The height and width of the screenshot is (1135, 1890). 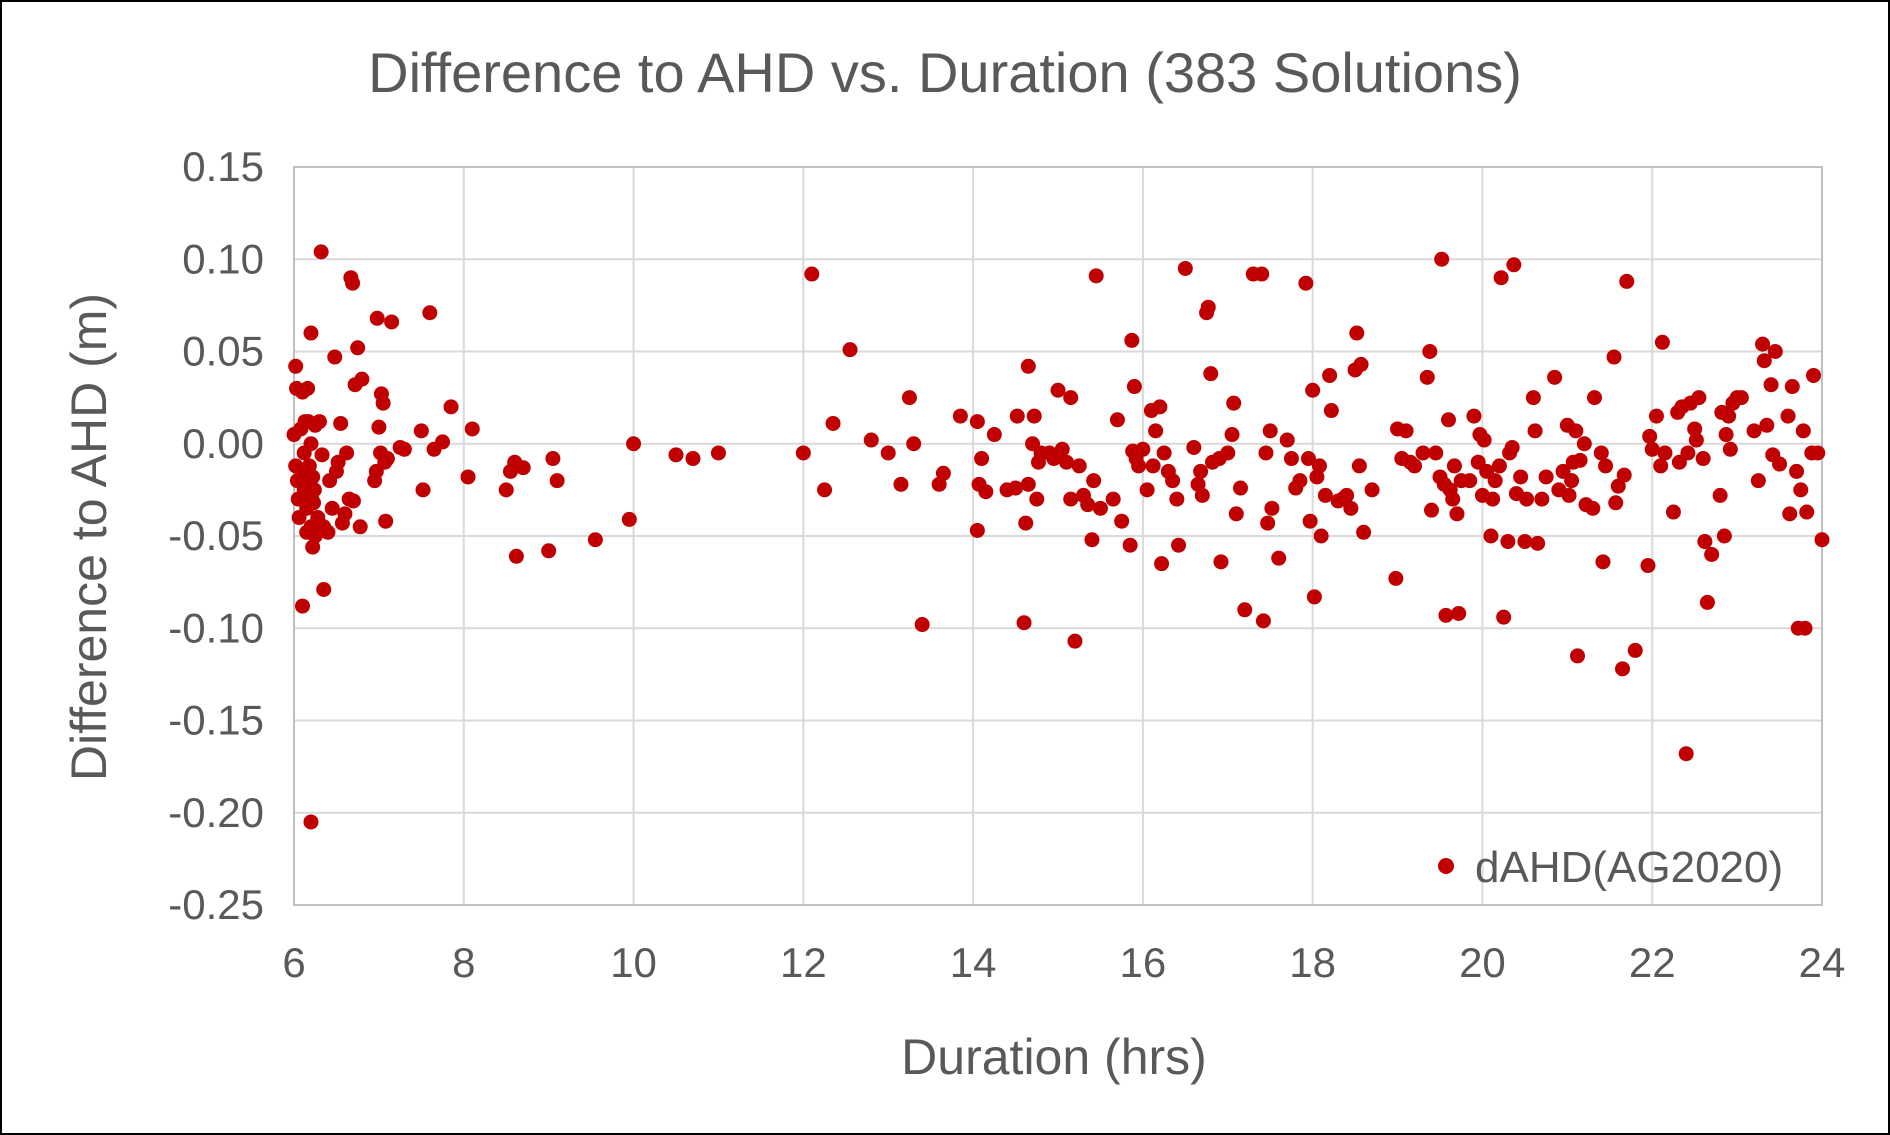 I want to click on x-tick-label: 18, so click(x=1312, y=962).